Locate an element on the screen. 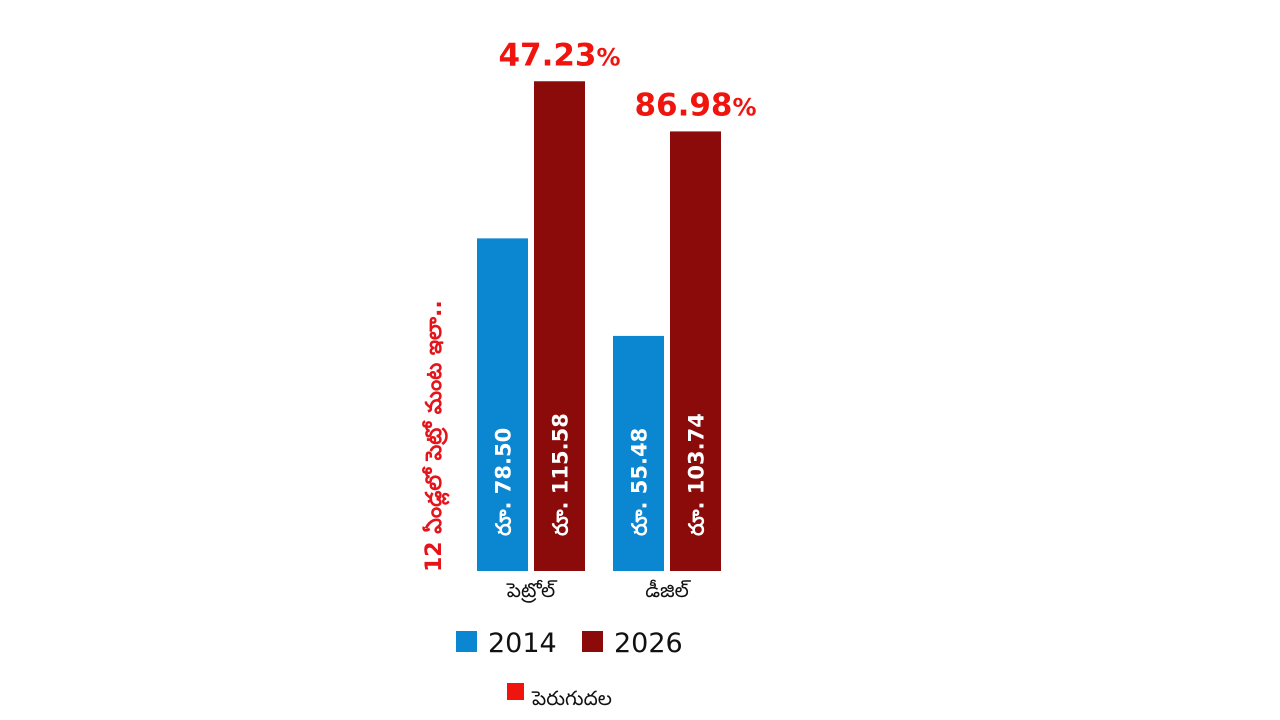 Image resolution: width=1280 pixels, height=720 pixels. chart-title: 12 ఏండ్లలో పెట్రో మంట ఇలా.. is located at coordinates (435, 436).